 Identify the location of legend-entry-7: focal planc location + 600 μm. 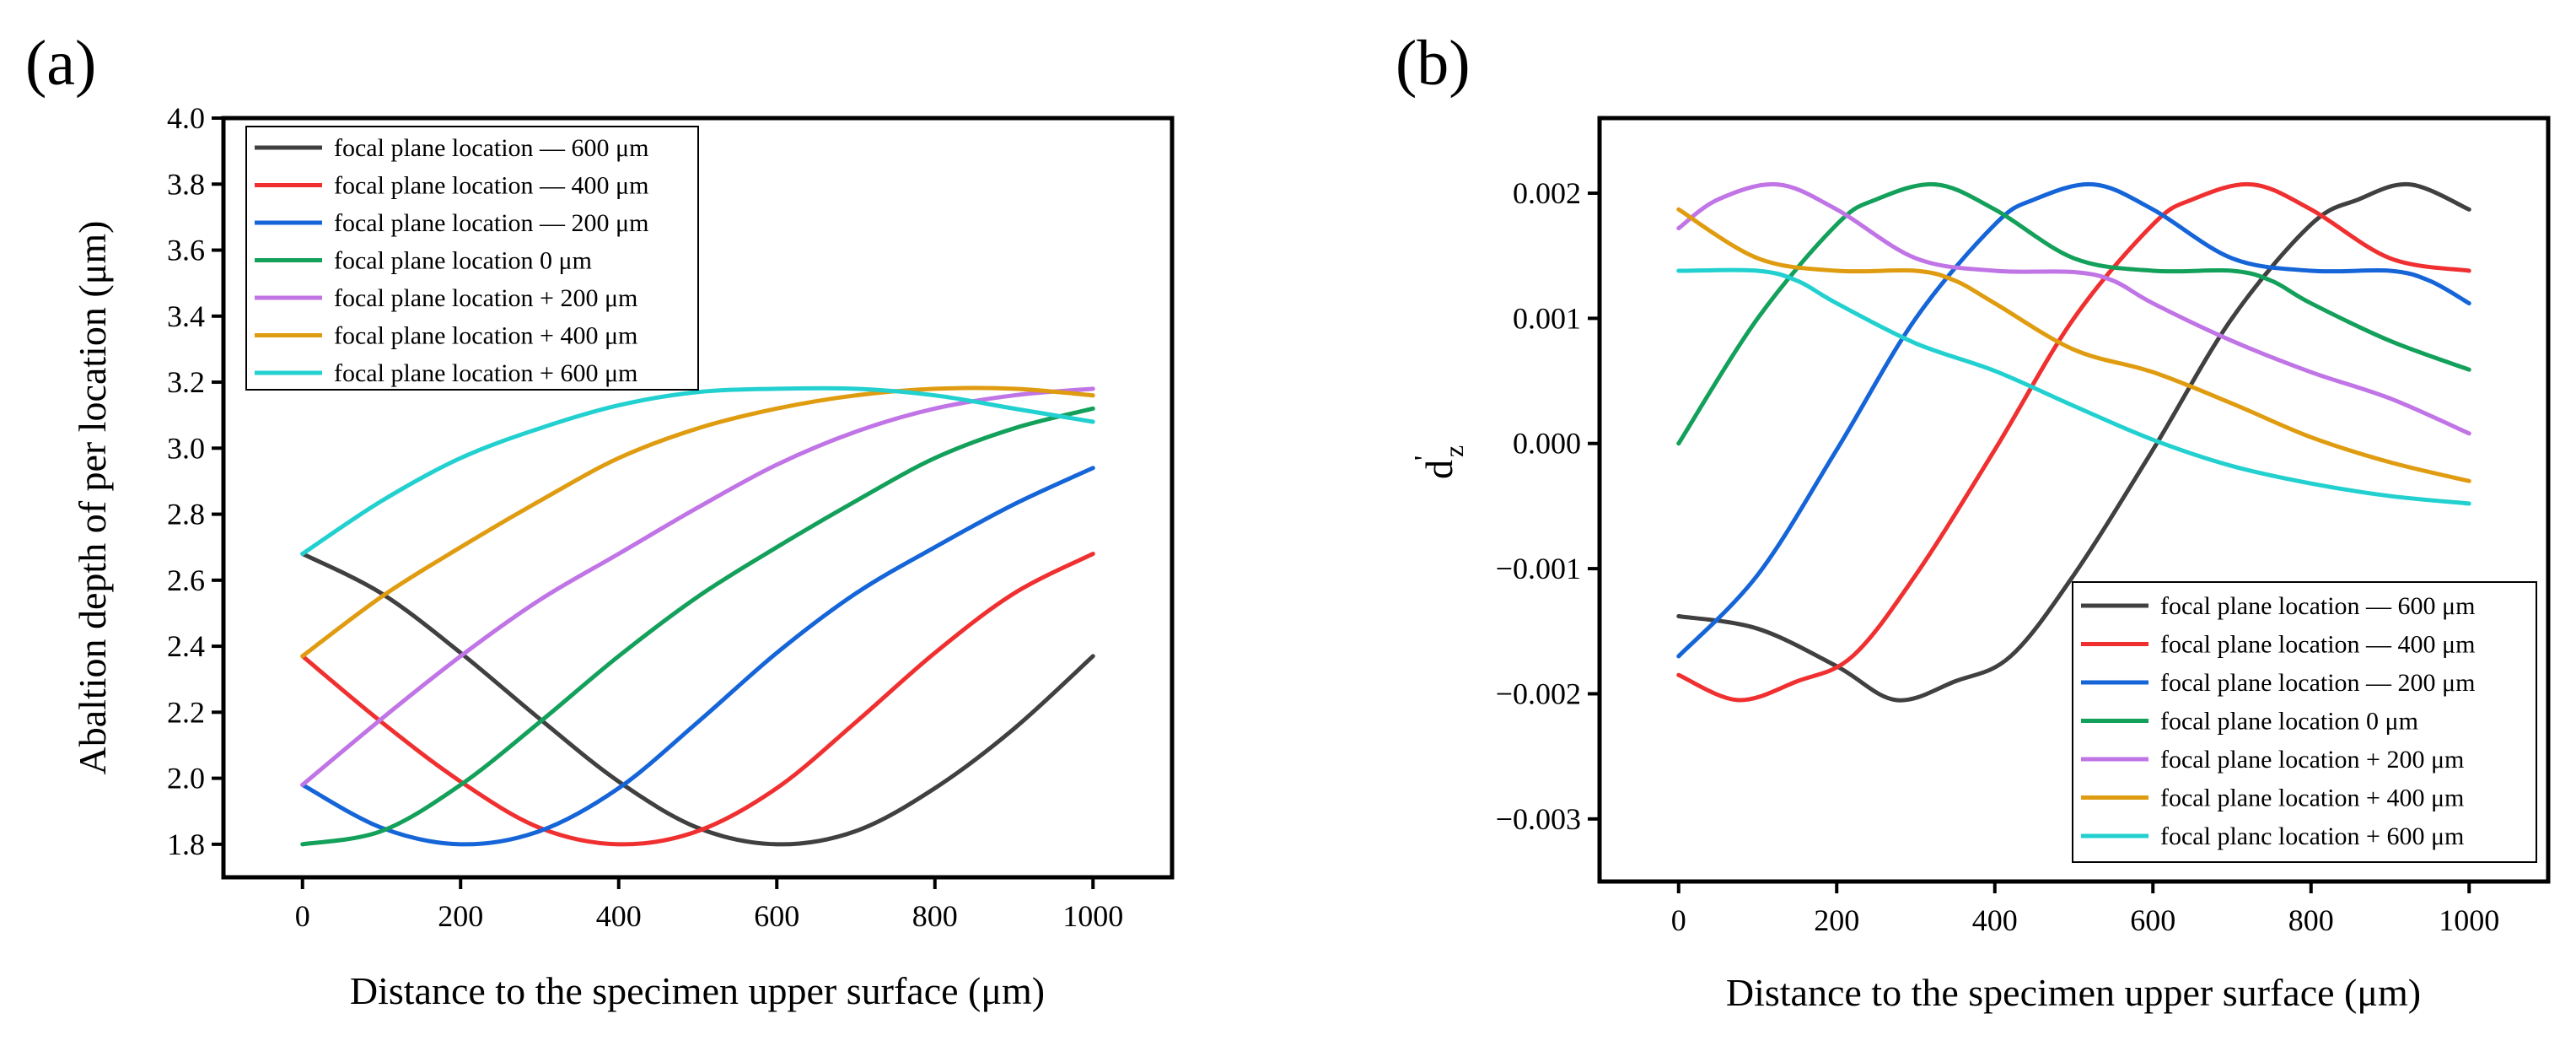
(2312, 836).